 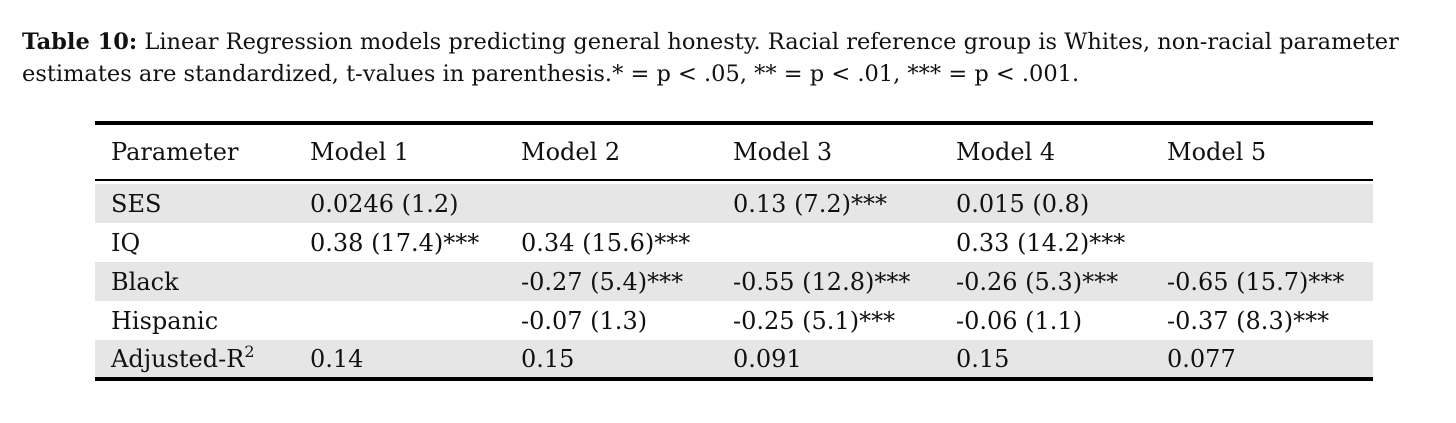 What do you see at coordinates (175, 152) in the screenshot?
I see `header-parameter: Parameter` at bounding box center [175, 152].